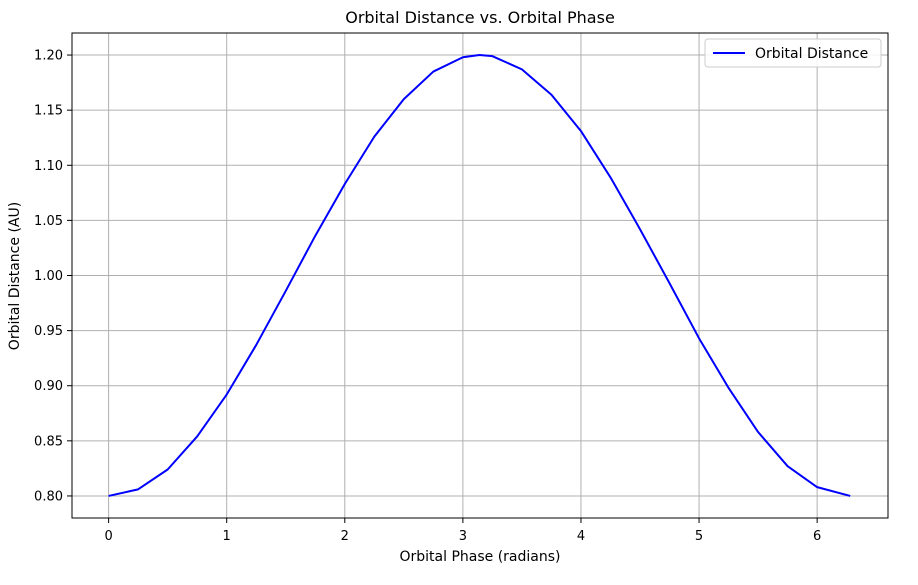 This screenshot has width=918, height=585. Describe the element at coordinates (48, 331) in the screenshot. I see `y-tick-label: 0.95` at that location.